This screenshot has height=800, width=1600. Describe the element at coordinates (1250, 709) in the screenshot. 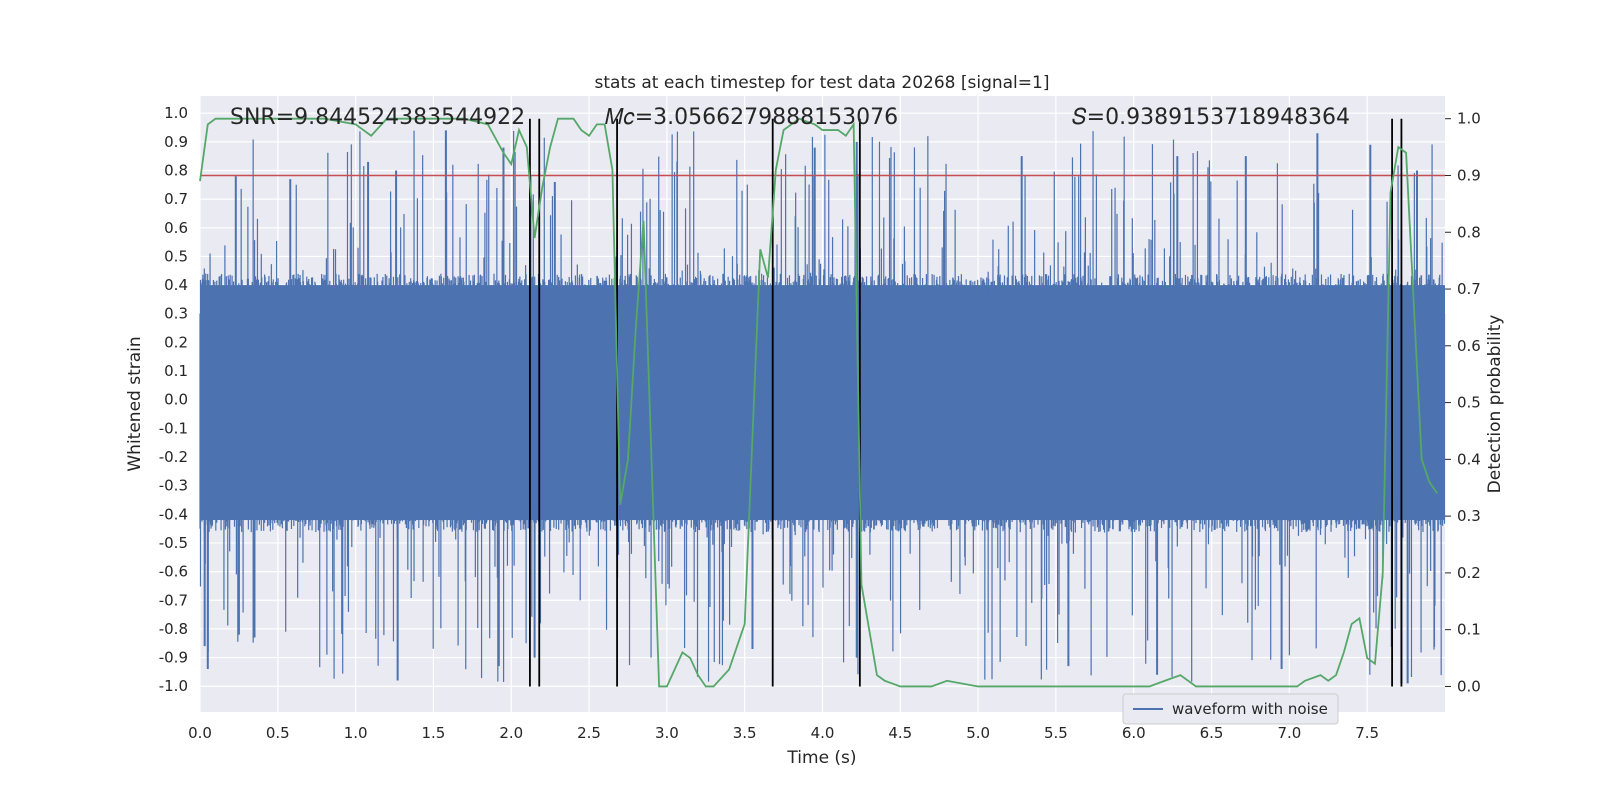

I see `legend-label: waveform with noise` at that location.